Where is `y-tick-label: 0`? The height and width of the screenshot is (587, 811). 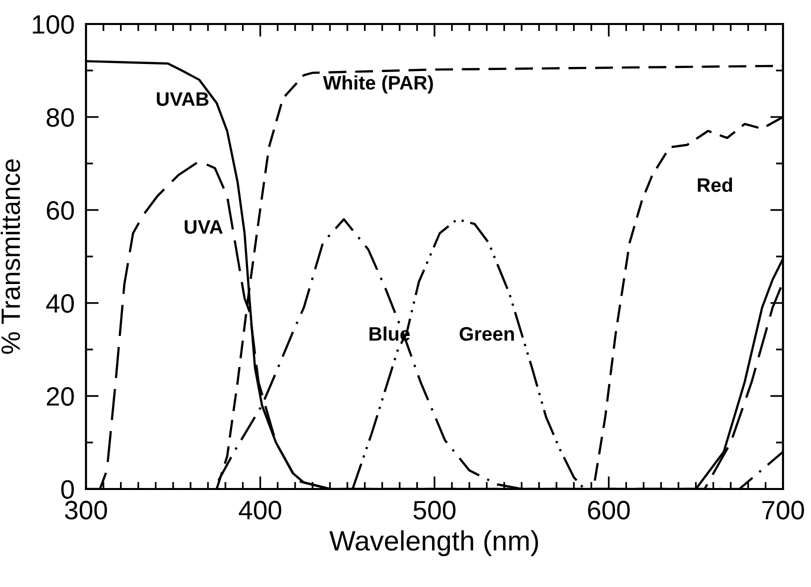
y-tick-label: 0 is located at coordinates (67, 489).